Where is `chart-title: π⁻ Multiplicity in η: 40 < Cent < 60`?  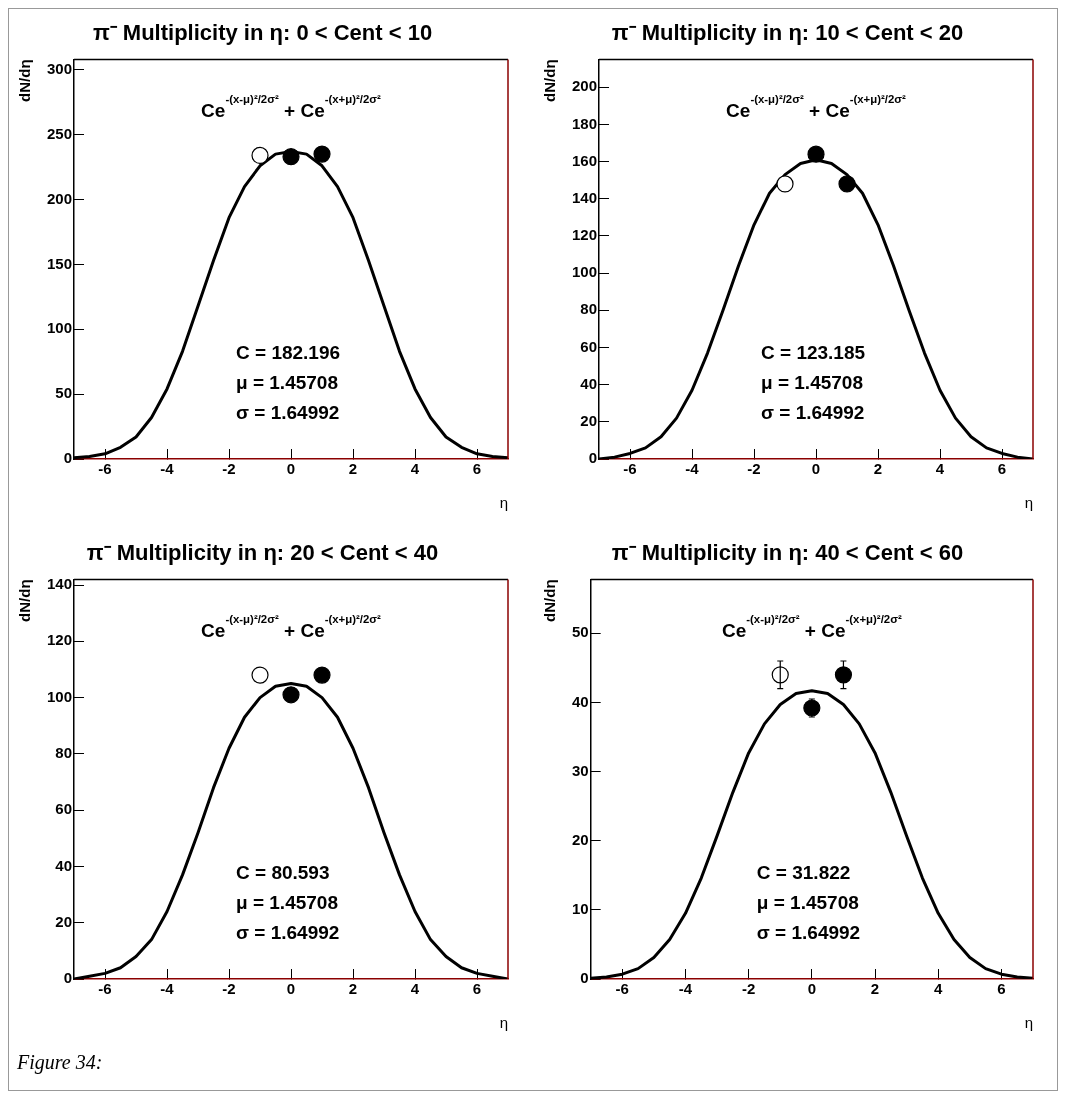
chart-title: π⁻ Multiplicity in η: 40 < Cent < 60 is located at coordinates (787, 553).